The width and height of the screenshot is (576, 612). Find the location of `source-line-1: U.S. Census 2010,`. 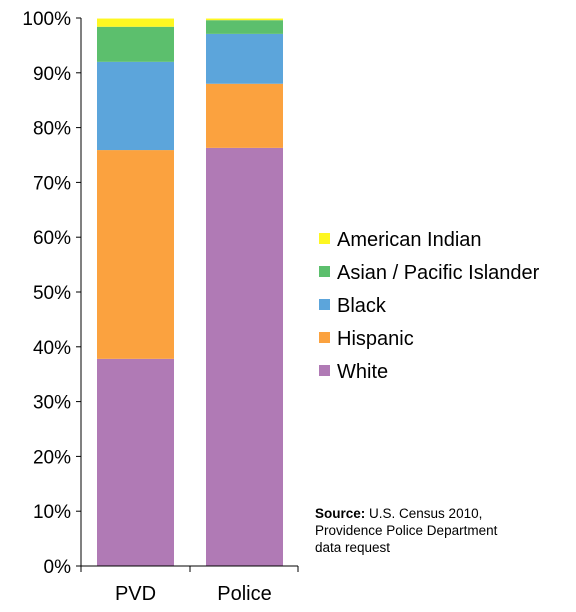

source-line-1: U.S. Census 2010, is located at coordinates (426, 513).